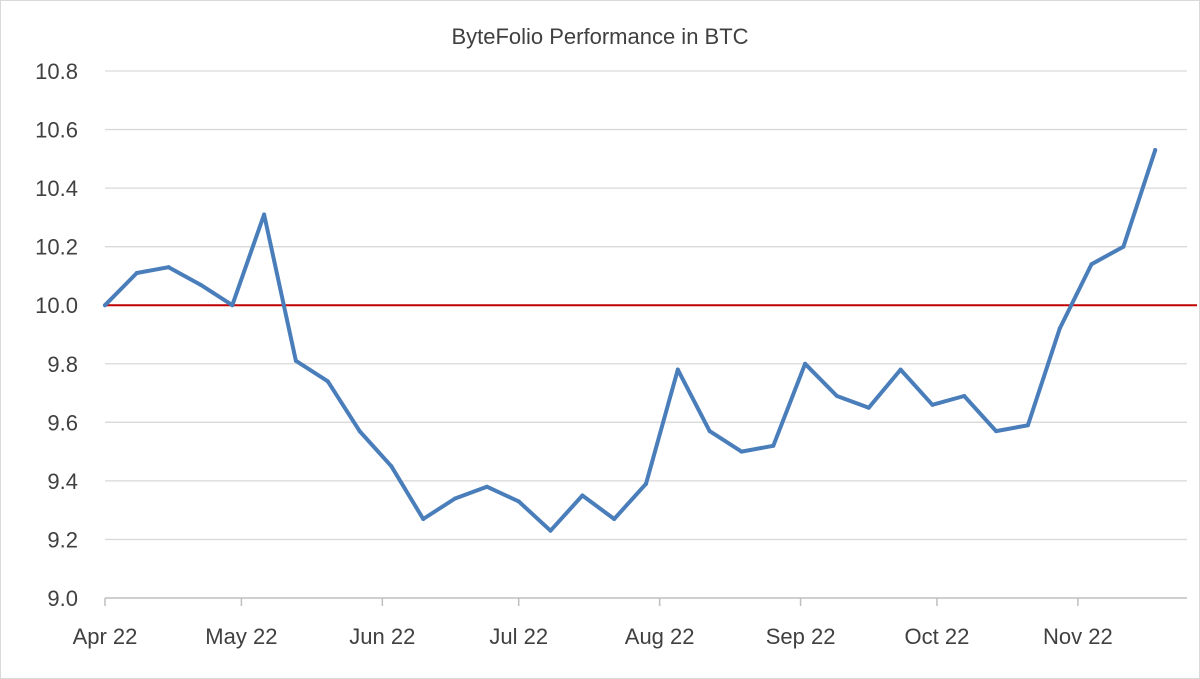  I want to click on y-axis-ticks: 9.0 9.2 9.4 9.6 9.8 10.0 10.2 10.4 10.6 10.8, so click(56, 335).